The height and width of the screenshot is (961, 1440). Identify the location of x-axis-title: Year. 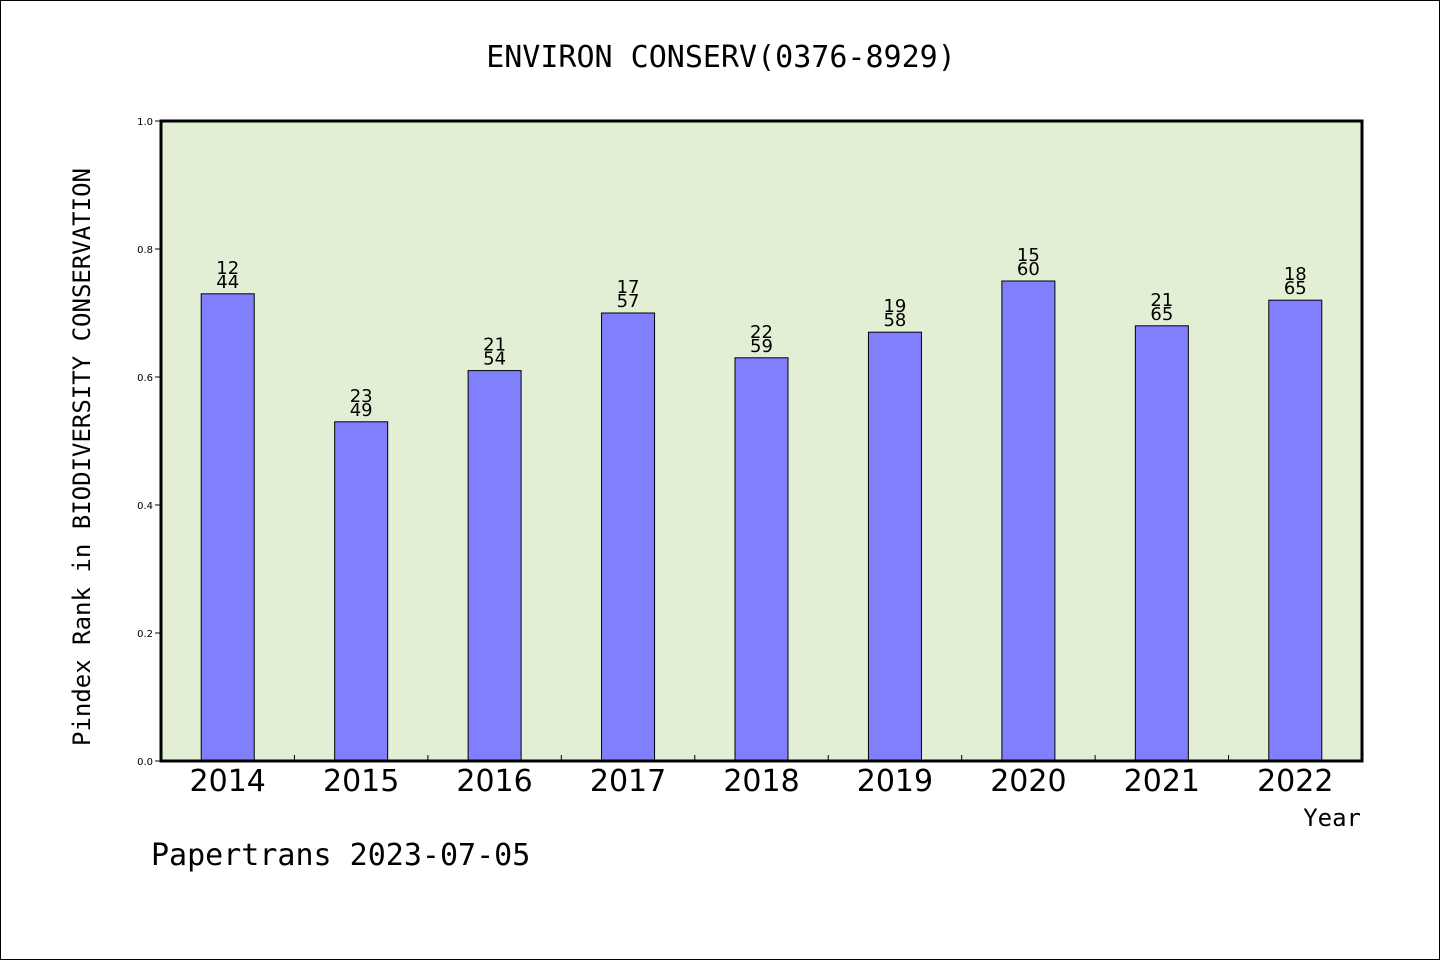
(1332, 818).